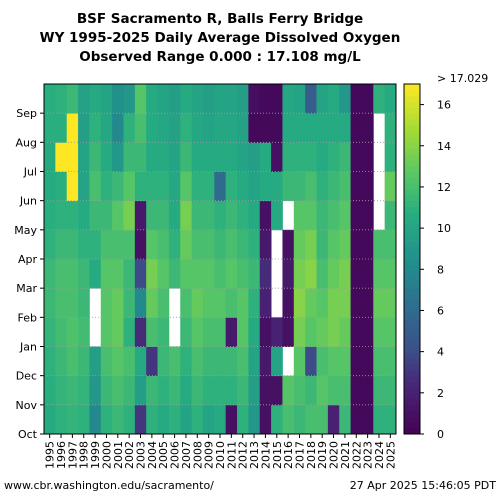 This screenshot has width=500, height=500. Describe the element at coordinates (254, 361) in the screenshot. I see `heatmap-cell-2013-Dec` at that location.